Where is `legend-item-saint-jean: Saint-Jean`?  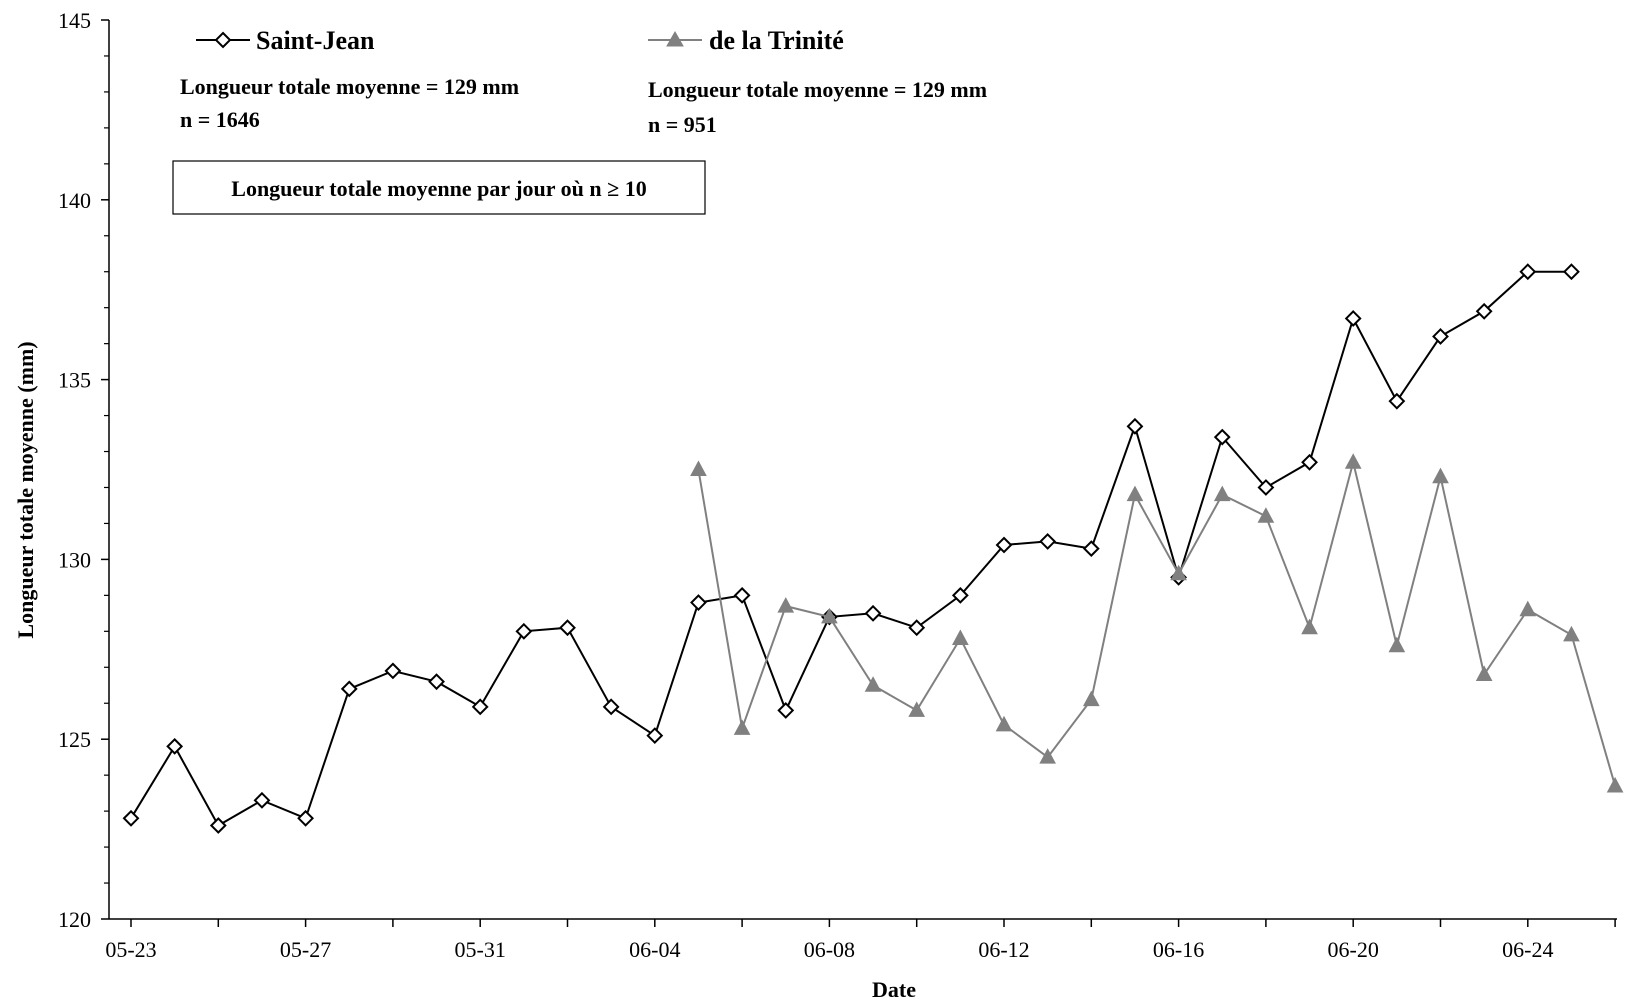
legend-item-saint-jean: Saint-Jean is located at coordinates (285, 40).